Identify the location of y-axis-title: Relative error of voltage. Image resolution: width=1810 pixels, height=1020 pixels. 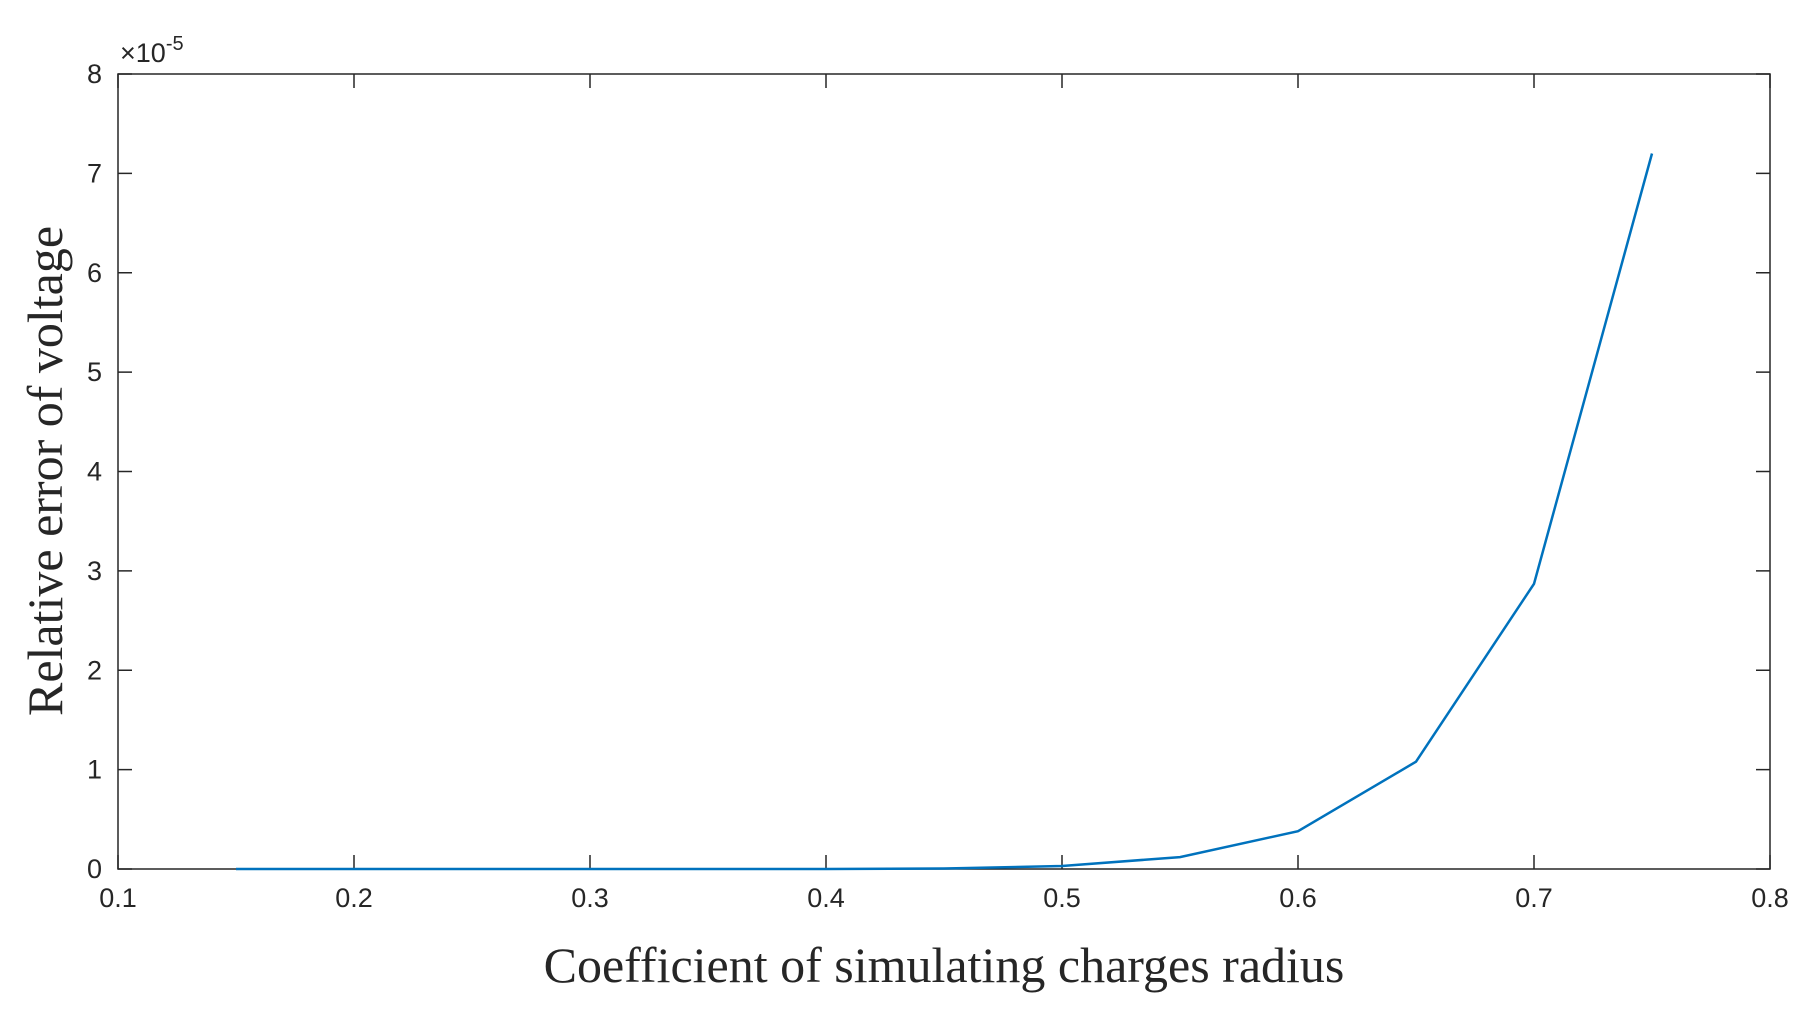
(45, 471).